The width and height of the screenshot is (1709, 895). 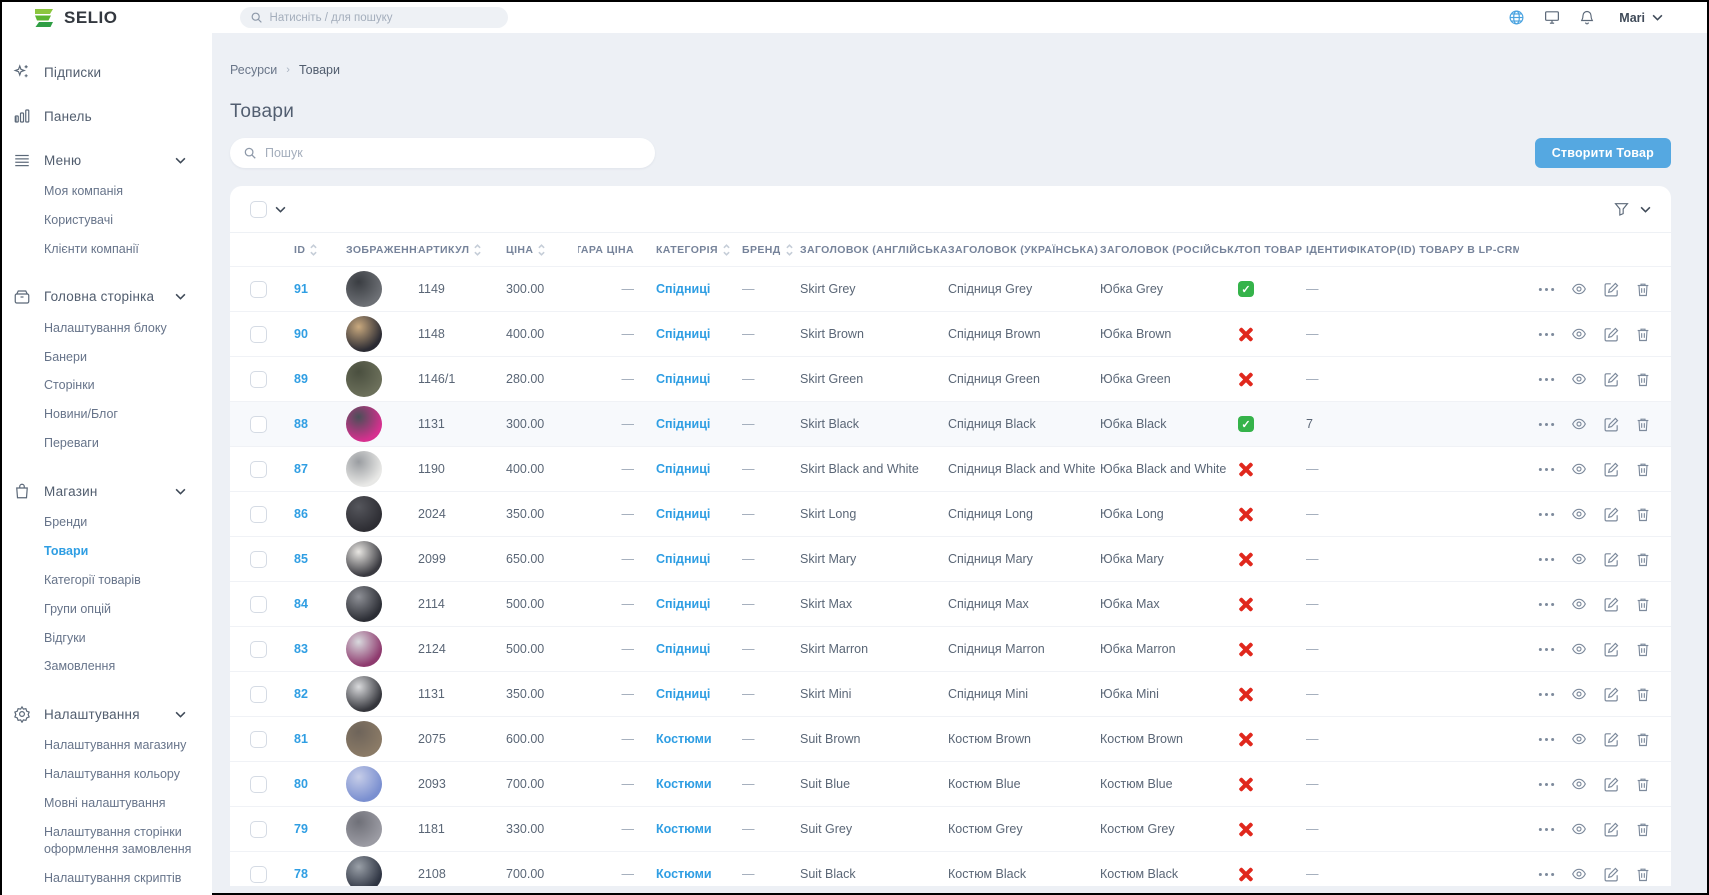 What do you see at coordinates (301, 424) in the screenshot?
I see `product-id-link: 88` at bounding box center [301, 424].